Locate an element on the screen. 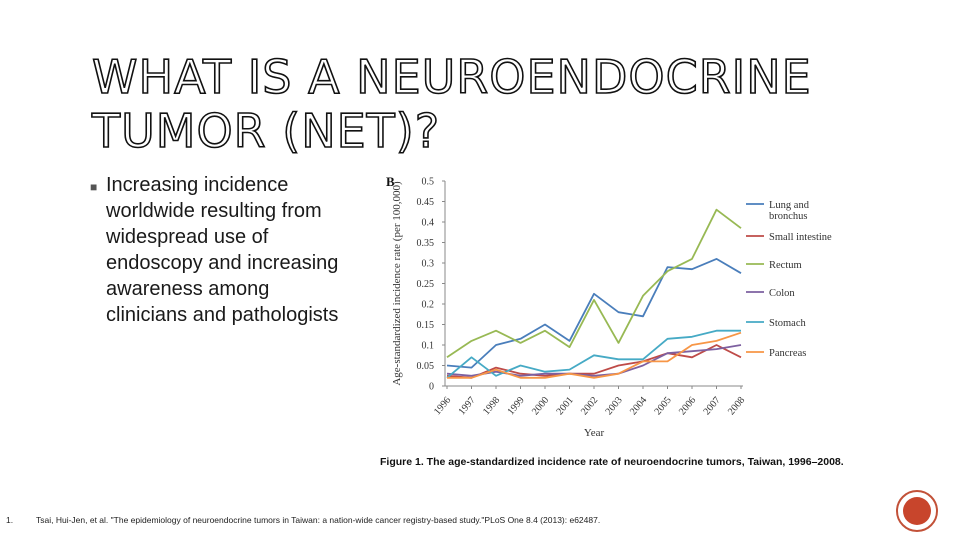 This screenshot has height=540, width=960. x-tick-label: 1996 is located at coordinates (442, 406).